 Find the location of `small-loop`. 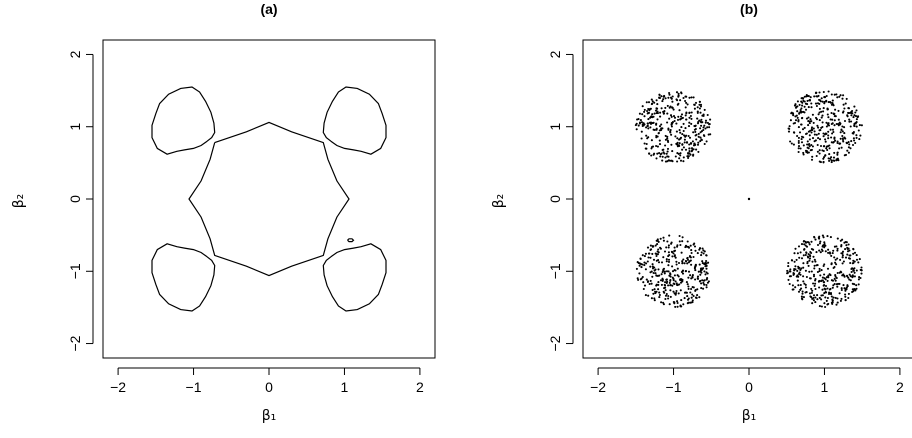

small-loop is located at coordinates (351, 240).